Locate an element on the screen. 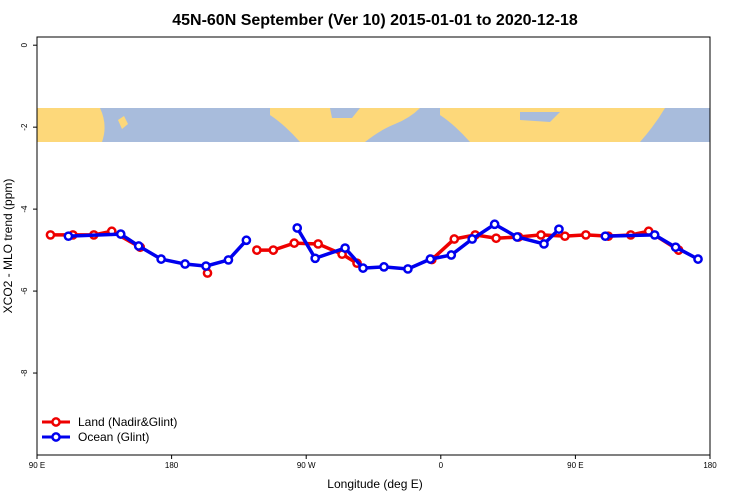  y-tick-label: -2 is located at coordinates (24, 127).